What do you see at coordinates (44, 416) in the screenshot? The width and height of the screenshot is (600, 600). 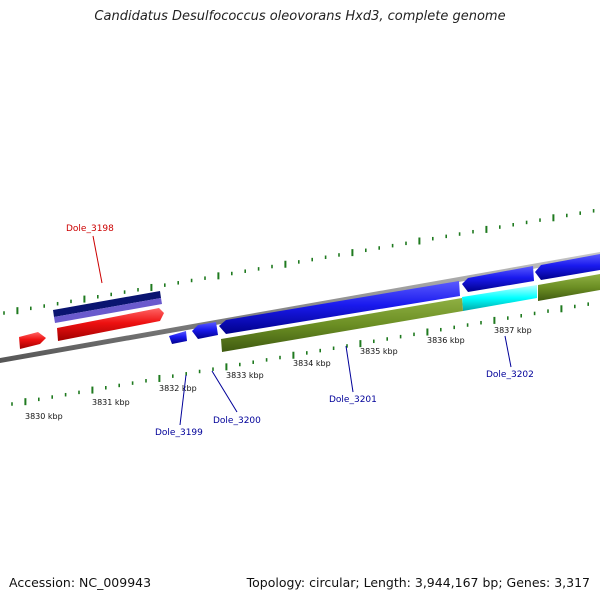 I see `scale-label-3830: 3830 kbp` at bounding box center [44, 416].